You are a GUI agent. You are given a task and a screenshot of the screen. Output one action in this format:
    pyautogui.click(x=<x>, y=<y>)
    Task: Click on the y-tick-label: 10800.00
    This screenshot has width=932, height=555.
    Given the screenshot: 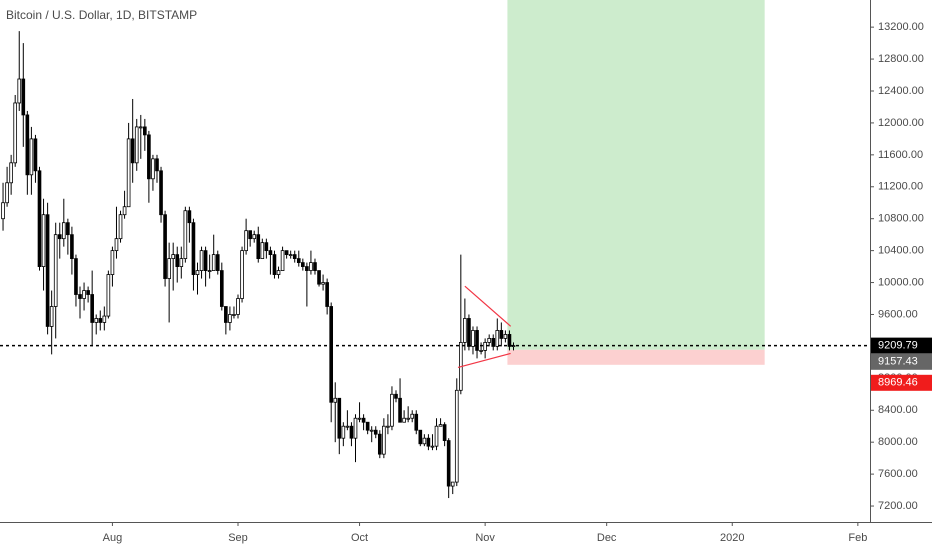 What is the action you would take?
    pyautogui.click(x=901, y=219)
    